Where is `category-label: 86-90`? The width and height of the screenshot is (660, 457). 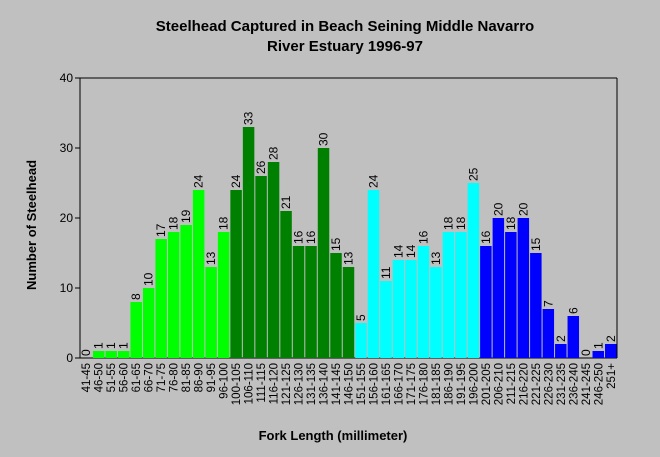 category-label: 86-90 is located at coordinates (200, 377).